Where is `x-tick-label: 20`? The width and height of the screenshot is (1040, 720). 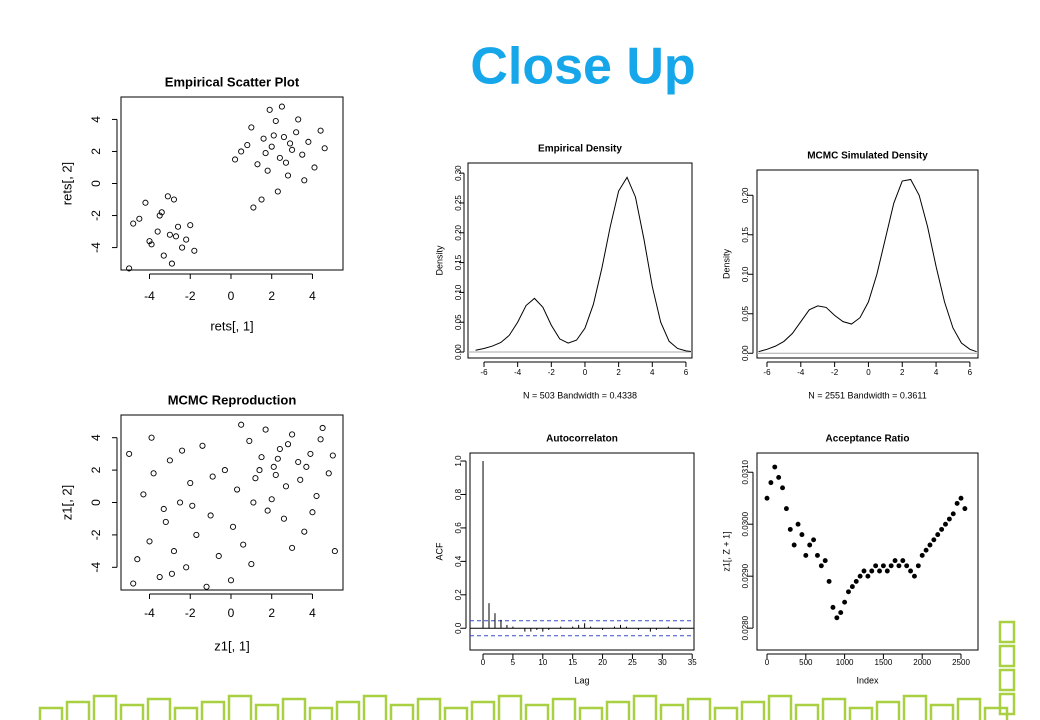 x-tick-label: 20 is located at coordinates (602, 662).